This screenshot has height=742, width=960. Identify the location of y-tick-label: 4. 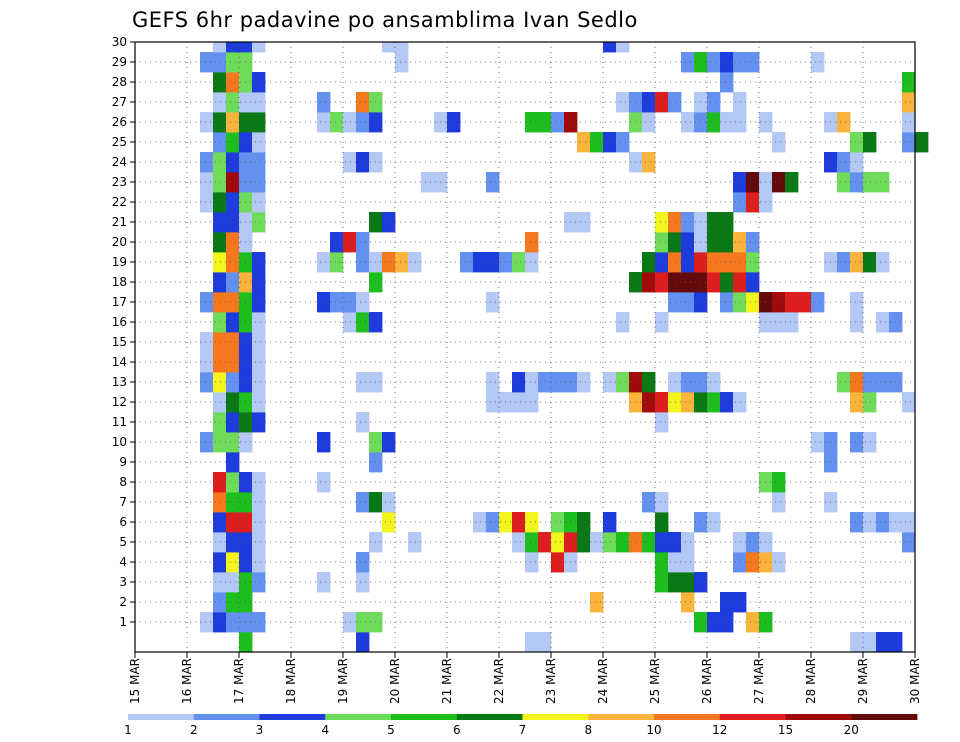
(123, 562).